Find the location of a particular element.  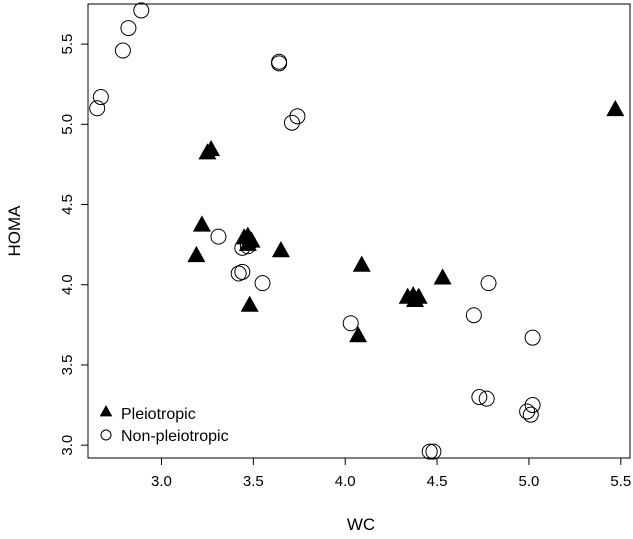

legend: Pleiotropic Non-pleiotropic is located at coordinates (164, 425).